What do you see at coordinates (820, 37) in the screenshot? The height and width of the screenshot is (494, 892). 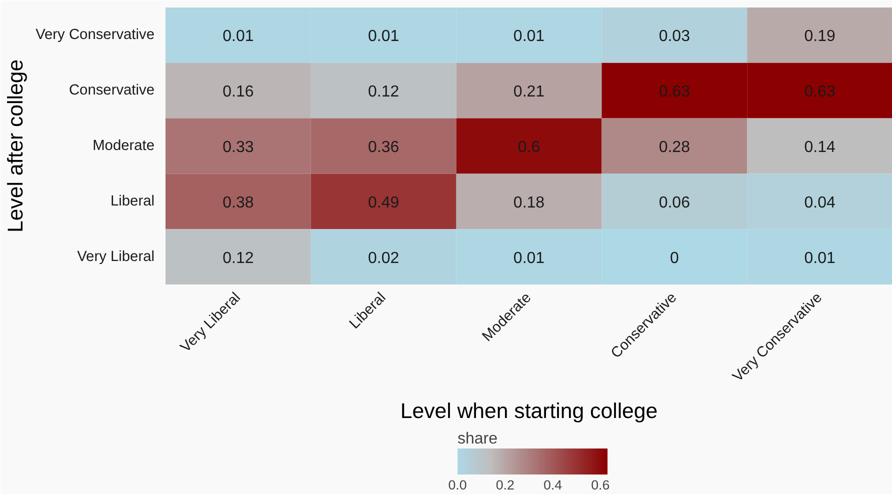 I see `data-label: 0.19` at bounding box center [820, 37].